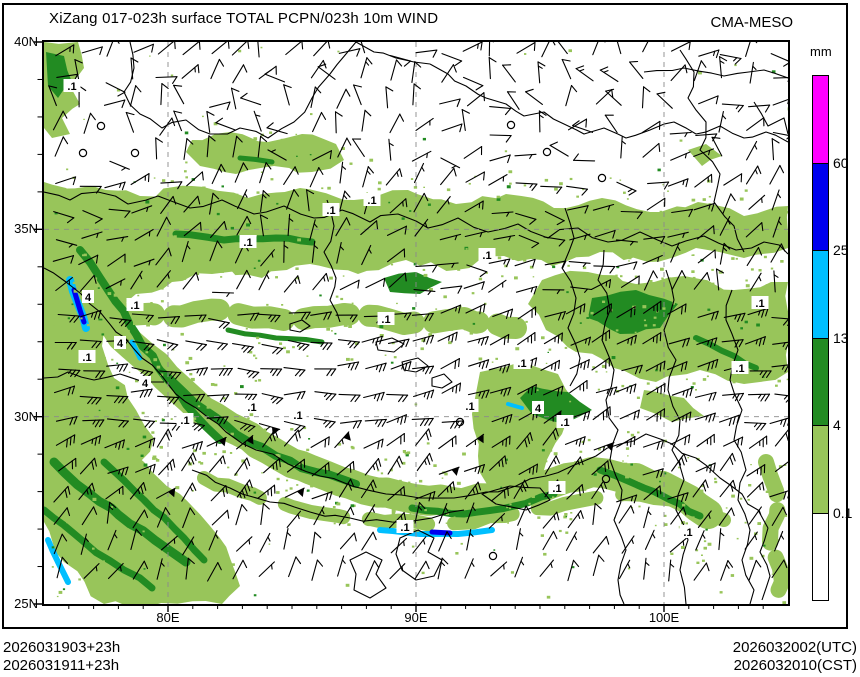 This screenshot has height=677, width=860. Describe the element at coordinates (841, 337) in the screenshot. I see `colorbar-tick-label: 13` at that location.